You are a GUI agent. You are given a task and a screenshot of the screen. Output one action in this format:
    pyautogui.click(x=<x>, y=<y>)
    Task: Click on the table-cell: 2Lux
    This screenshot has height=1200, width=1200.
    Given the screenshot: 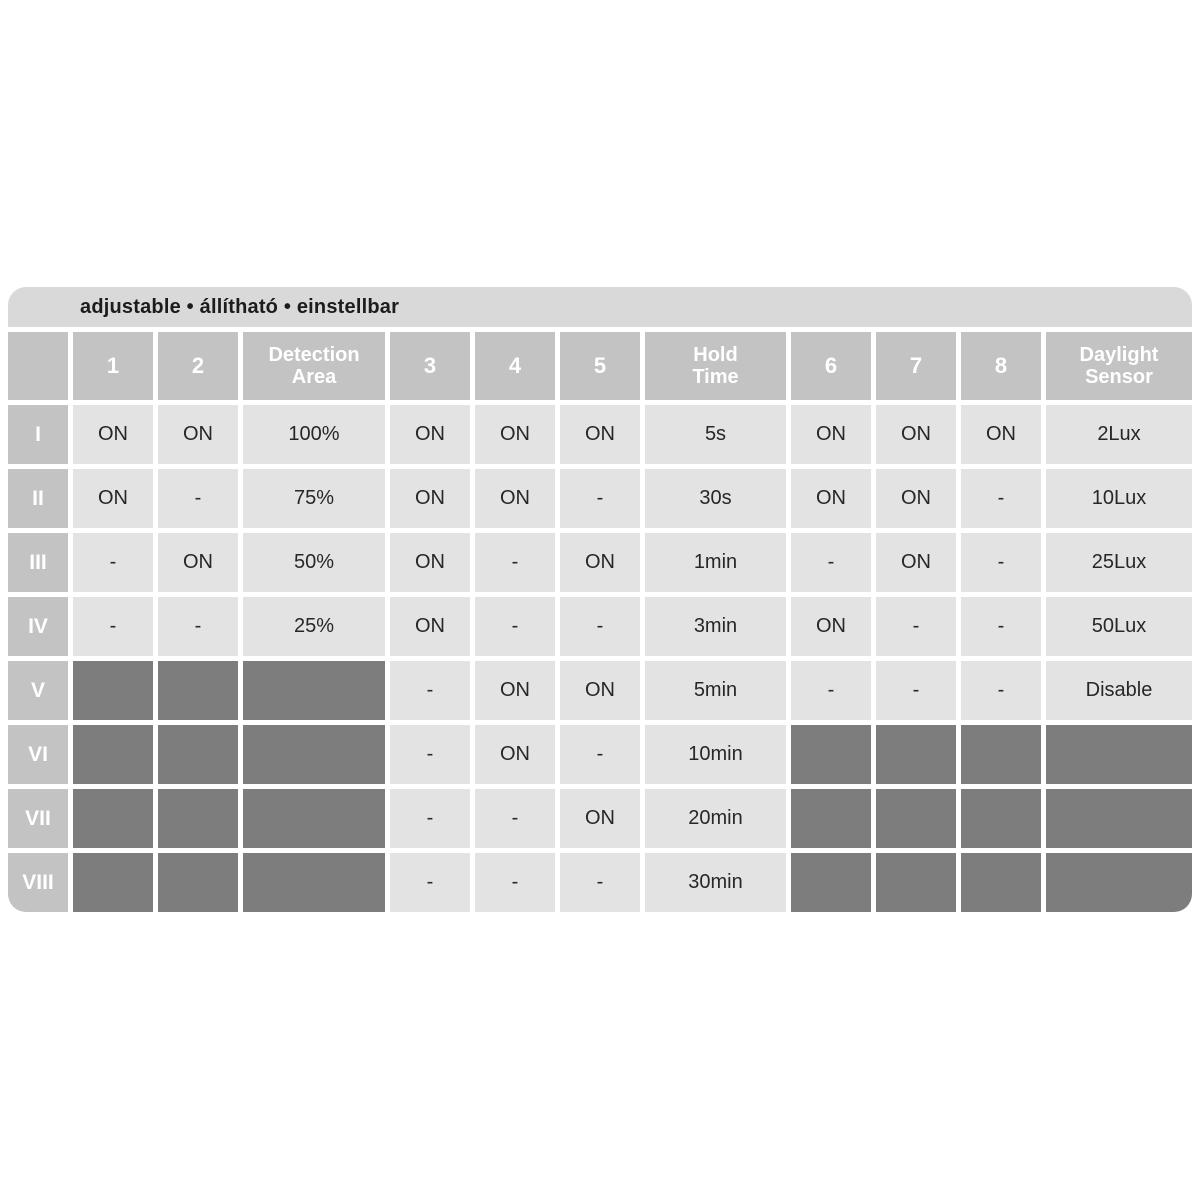 What is the action you would take?
    pyautogui.click(x=1119, y=434)
    